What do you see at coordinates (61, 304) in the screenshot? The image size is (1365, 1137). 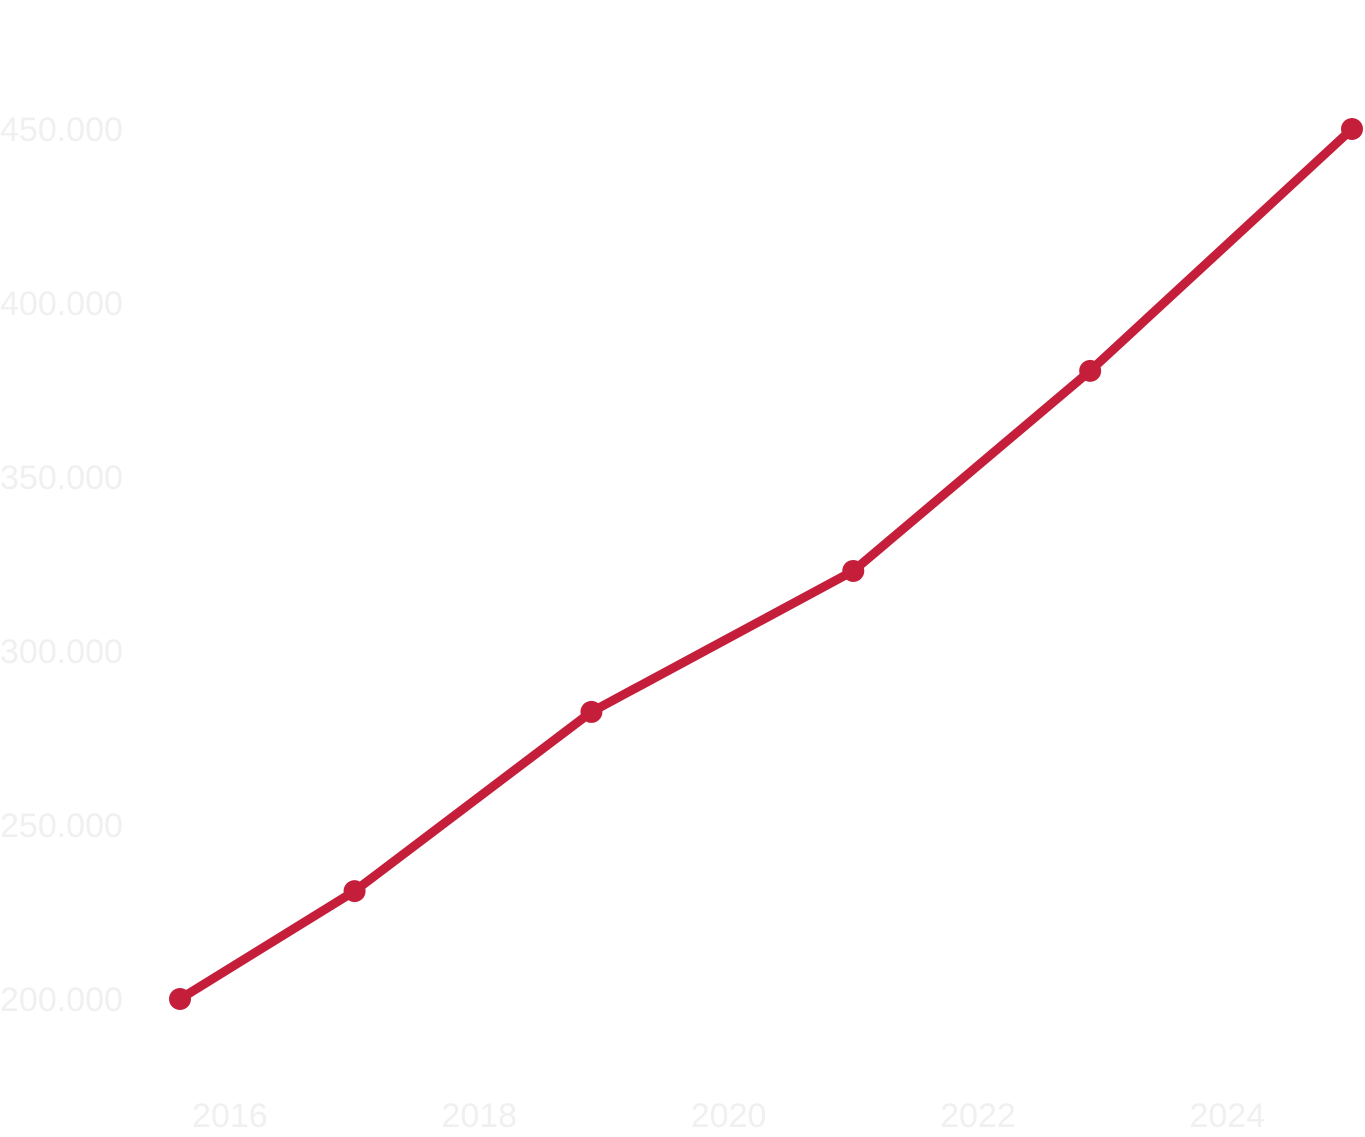 I see `y-tick-label: 400.000` at bounding box center [61, 304].